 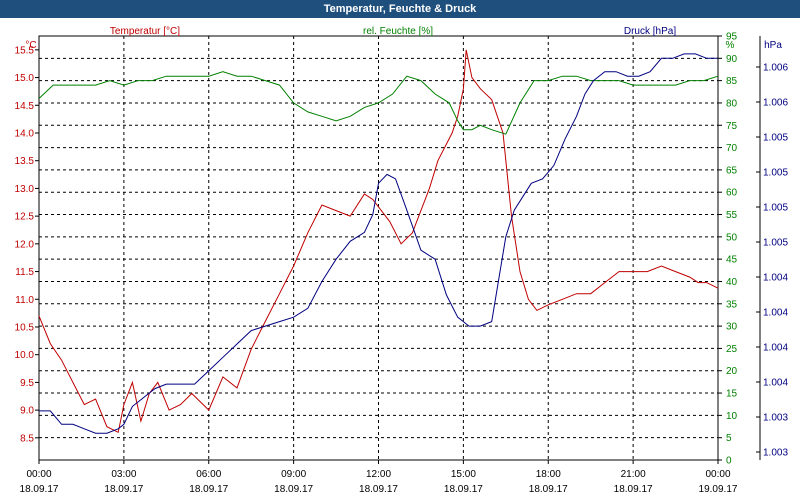 I want to click on temperature-tick-label: 10.5, so click(x=25, y=327).